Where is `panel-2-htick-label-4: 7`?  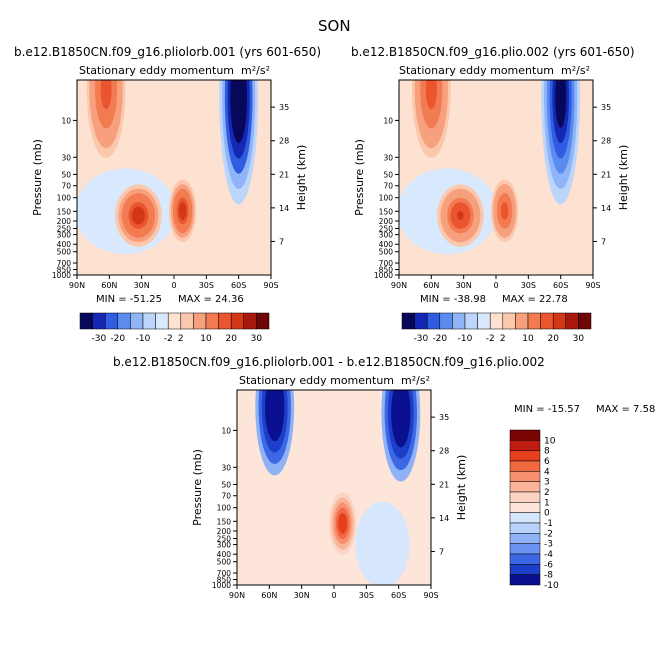
panel-2-htick-label-4: 7 is located at coordinates (603, 241).